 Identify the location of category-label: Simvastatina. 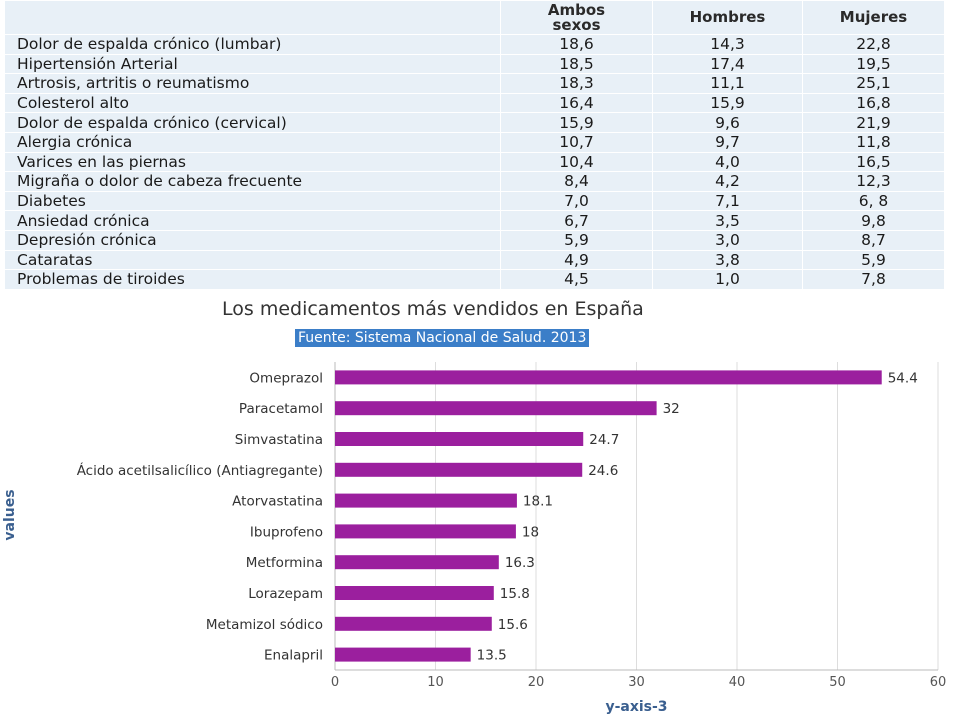
(279, 440).